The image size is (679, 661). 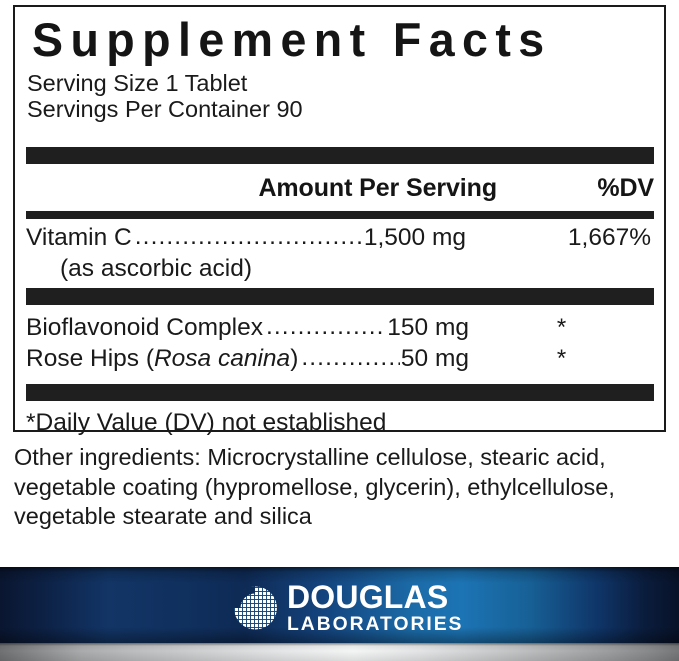 What do you see at coordinates (292, 39) in the screenshot?
I see `page-title: Supplement Facts` at bounding box center [292, 39].